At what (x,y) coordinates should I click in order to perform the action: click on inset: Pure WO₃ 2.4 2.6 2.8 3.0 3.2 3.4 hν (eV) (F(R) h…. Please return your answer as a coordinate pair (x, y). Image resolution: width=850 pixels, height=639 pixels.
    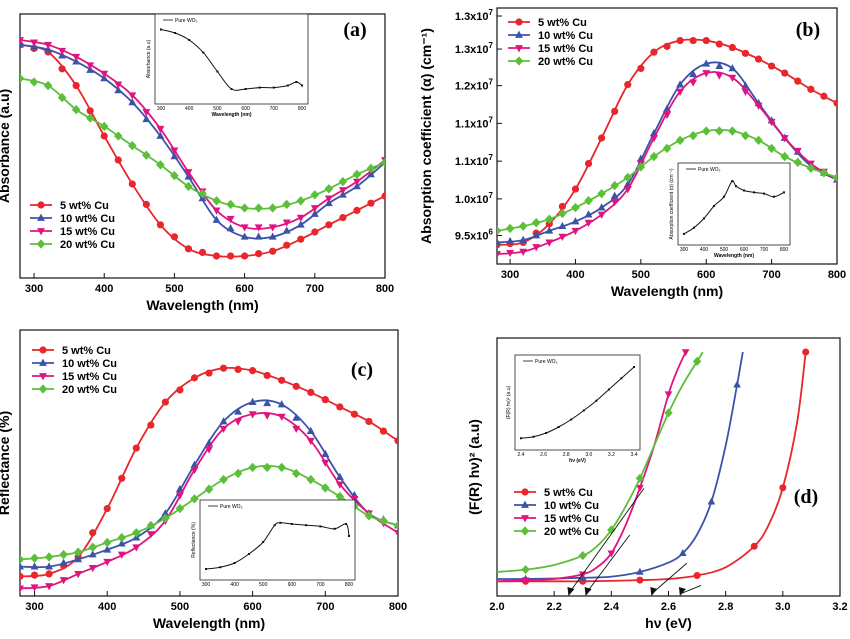
    Looking at the image, I should click on (573, 409).